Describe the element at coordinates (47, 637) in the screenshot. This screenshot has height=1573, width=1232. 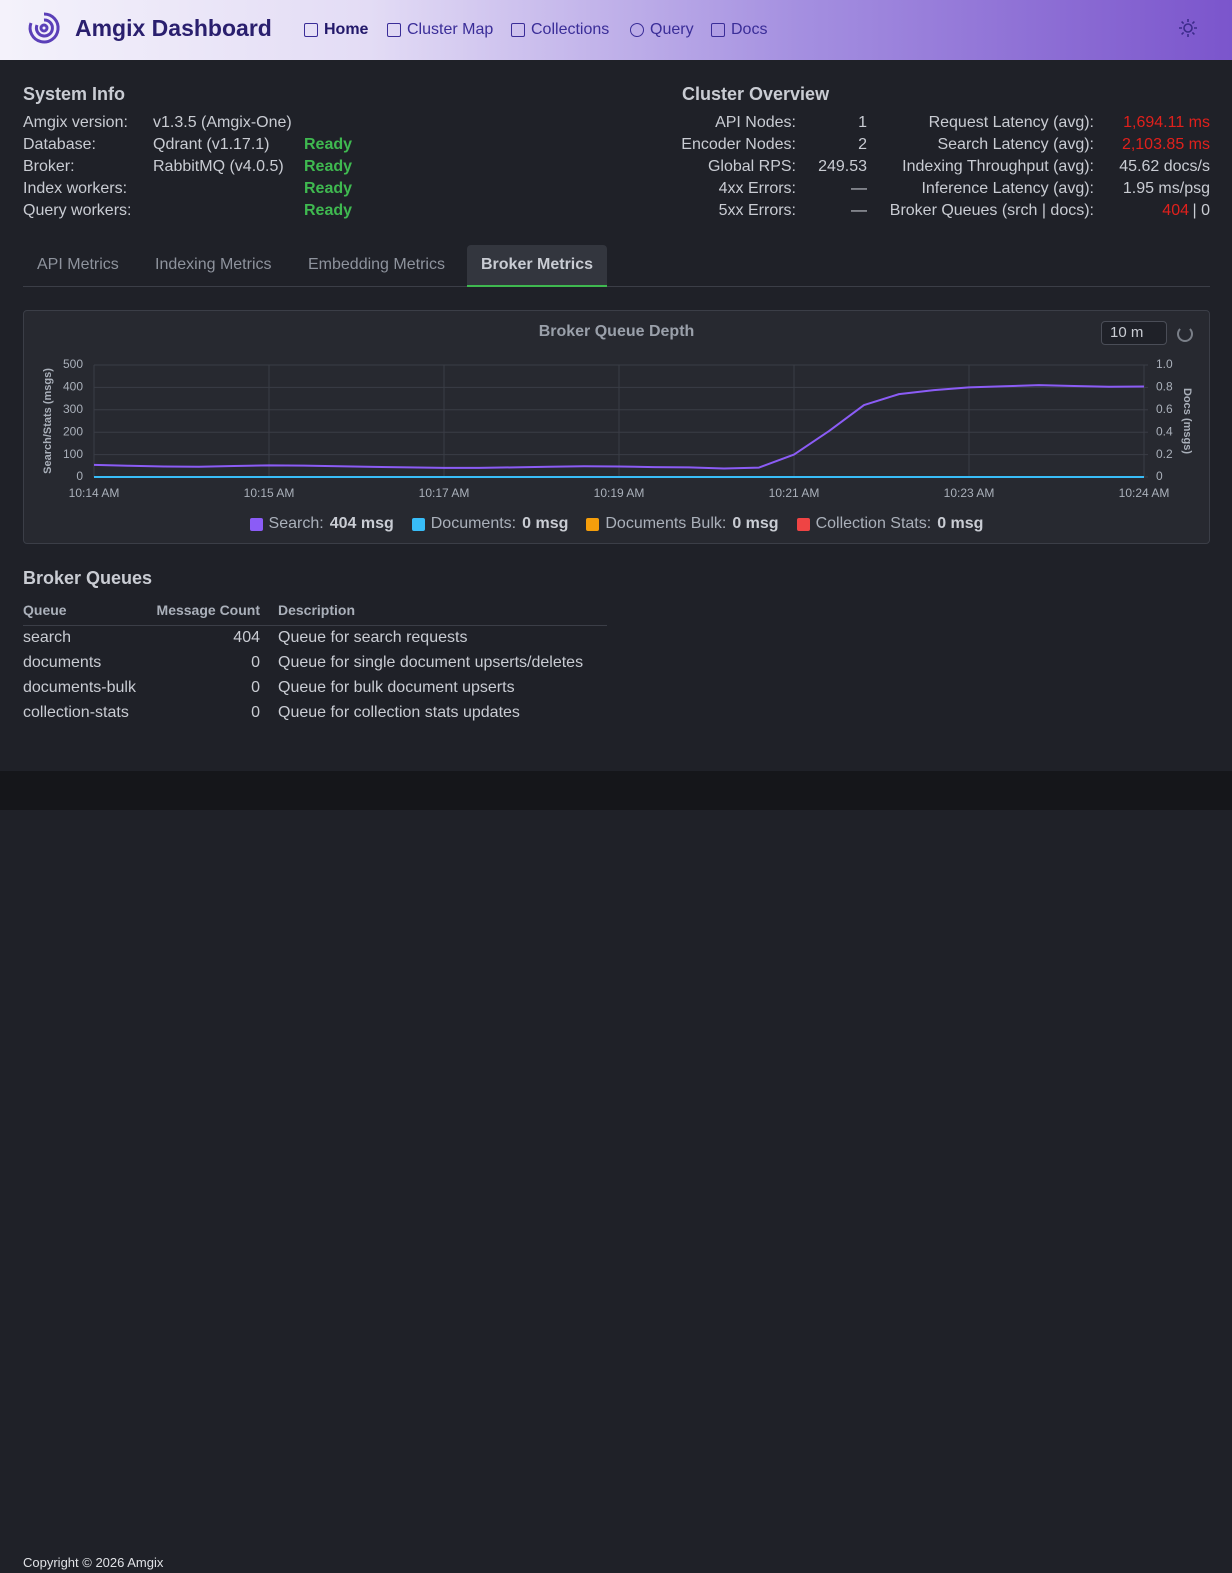
I see `table-cell: search` at that location.